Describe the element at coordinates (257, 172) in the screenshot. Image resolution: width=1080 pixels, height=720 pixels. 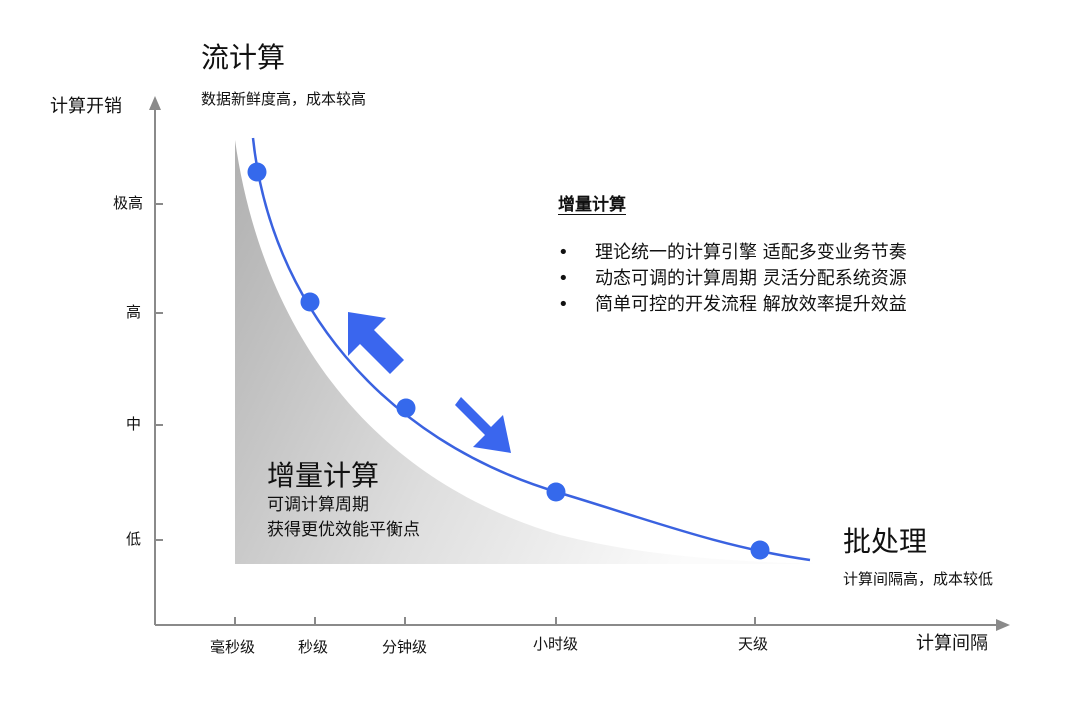
I see `curve-point-millisecond` at that location.